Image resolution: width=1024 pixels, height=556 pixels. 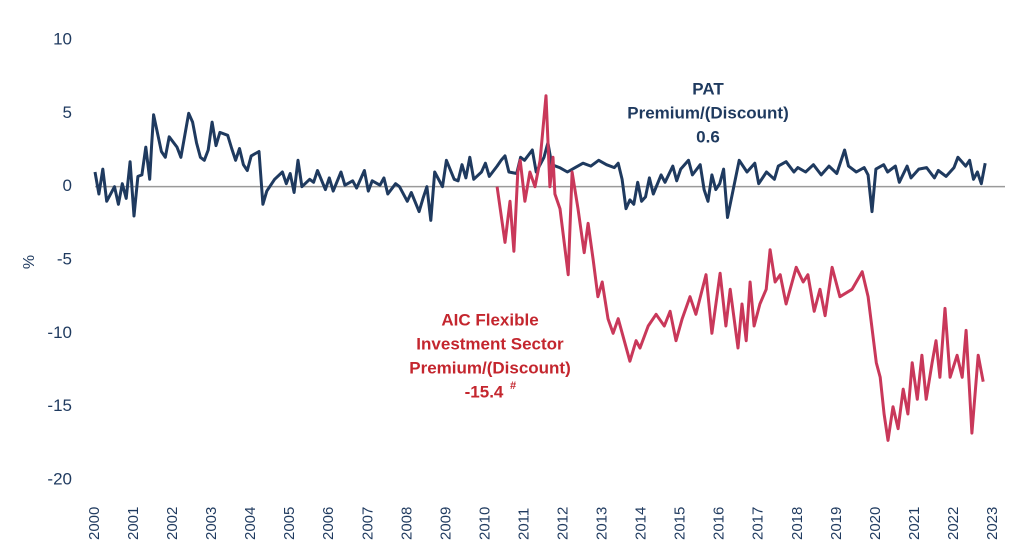 What do you see at coordinates (708, 88) in the screenshot?
I see `annotation-line: PAT` at bounding box center [708, 88].